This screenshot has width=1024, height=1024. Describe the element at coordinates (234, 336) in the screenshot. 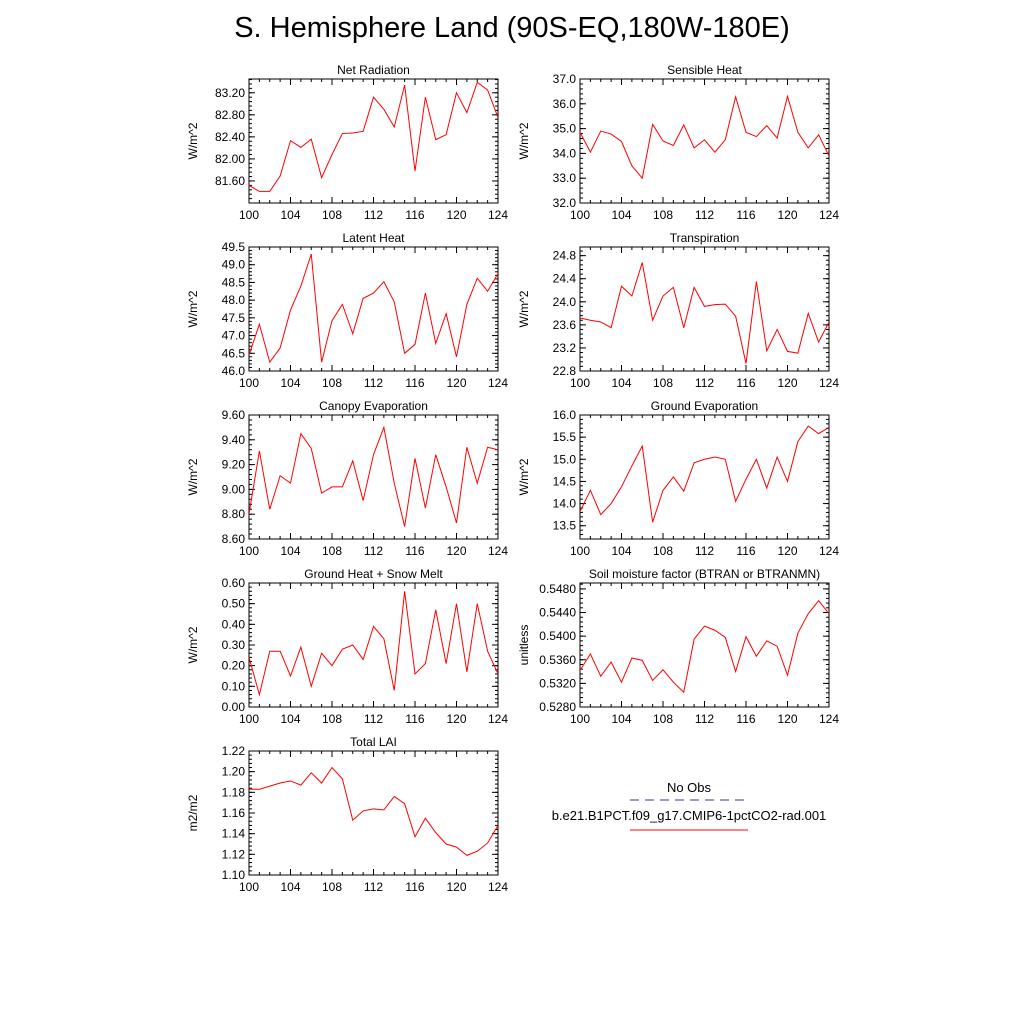

I see `y-tick-label: 47.0` at that location.